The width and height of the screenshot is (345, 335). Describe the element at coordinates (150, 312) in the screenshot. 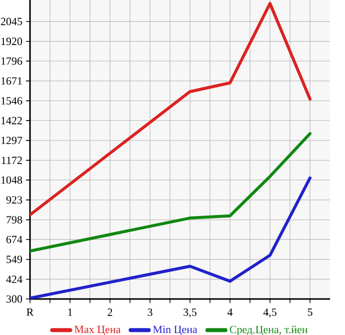

I see `x-tick-label: 3` at that location.